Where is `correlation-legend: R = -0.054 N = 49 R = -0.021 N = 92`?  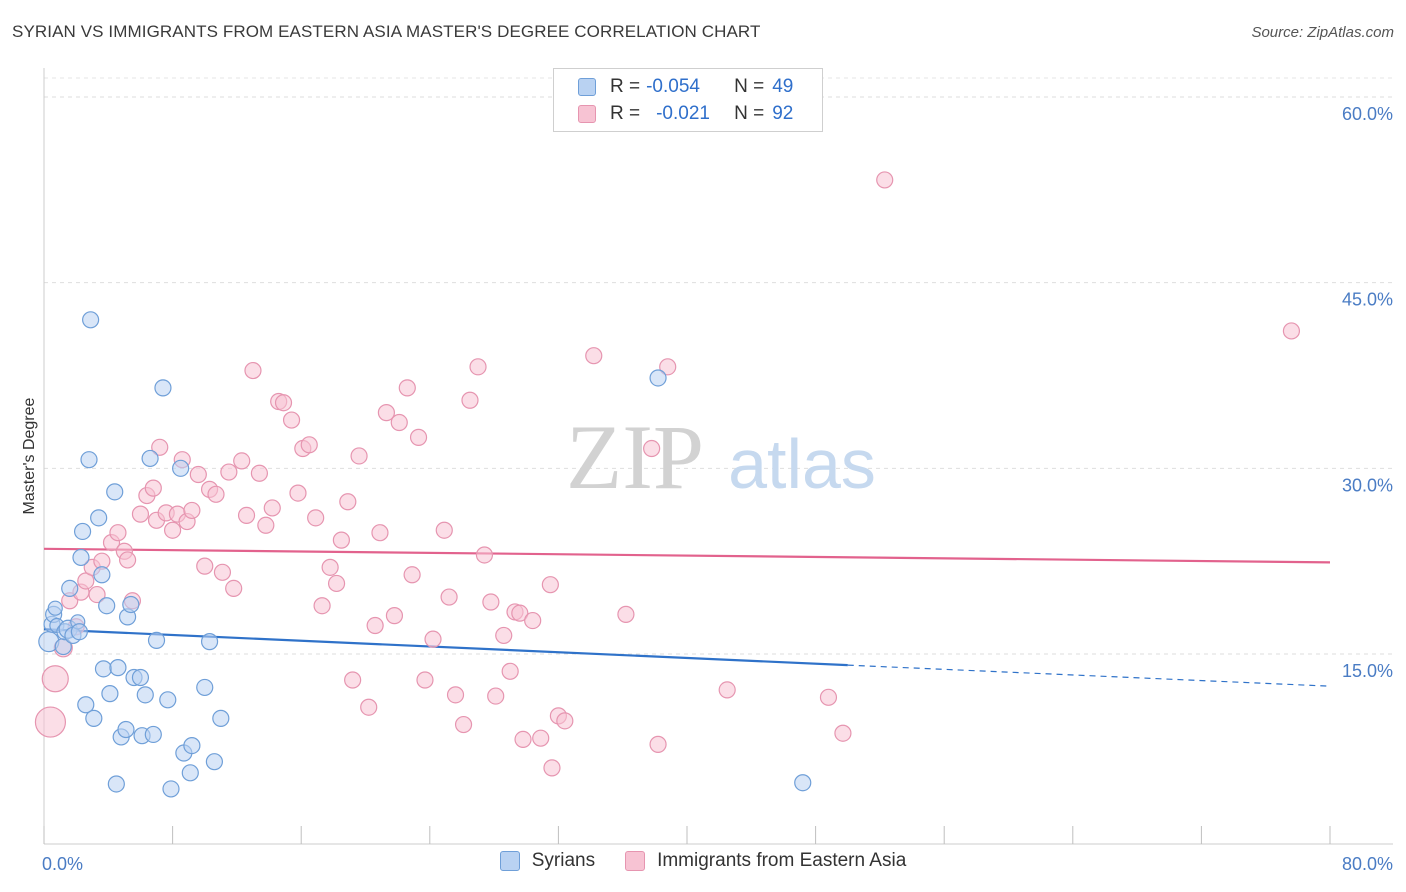
correlation-legend: R = -0.054 N = 49 R = -0.021 N = 92 is located at coordinates (688, 100).